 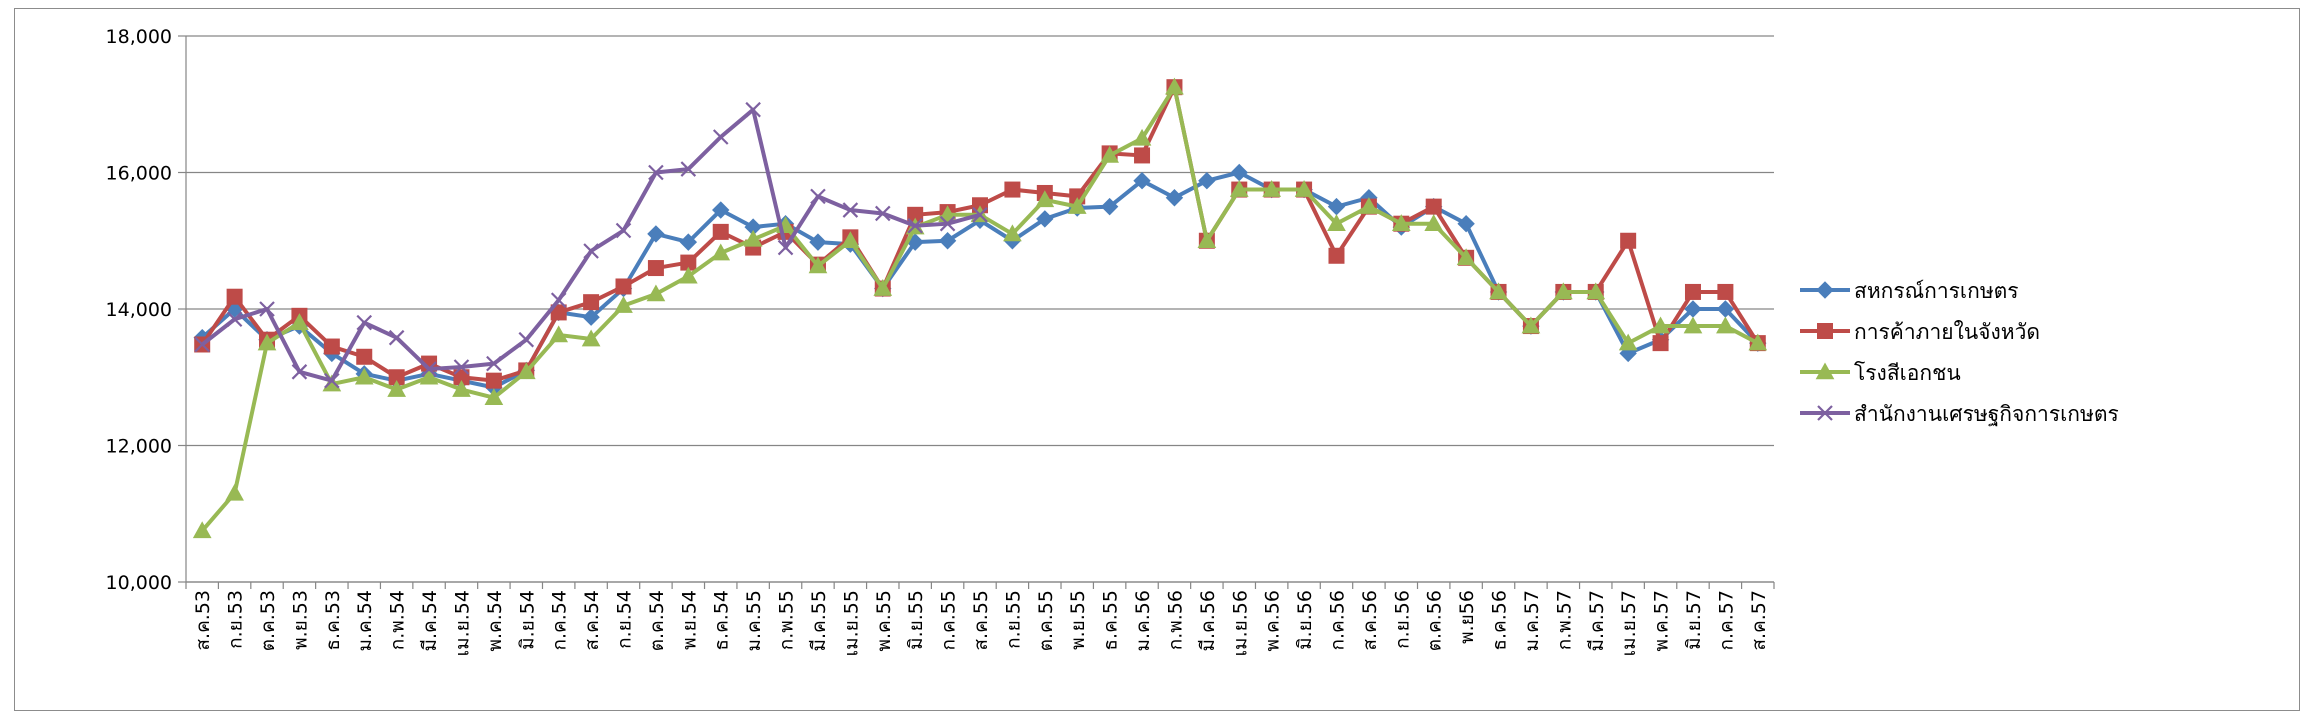 What do you see at coordinates (1337, 620) in the screenshot?
I see `x-tick-label: ก.ค.56` at bounding box center [1337, 620].